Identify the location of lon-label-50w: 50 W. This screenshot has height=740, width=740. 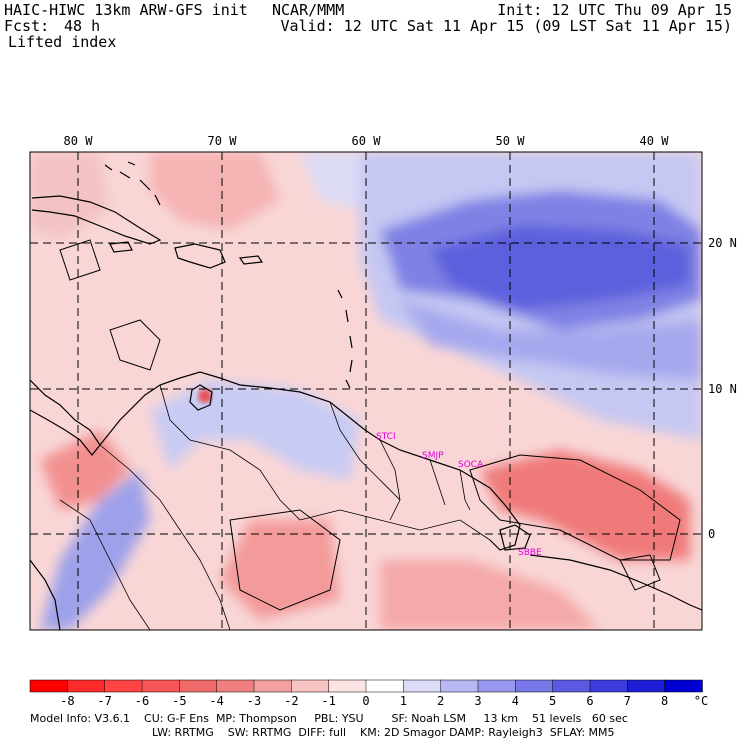
(510, 141).